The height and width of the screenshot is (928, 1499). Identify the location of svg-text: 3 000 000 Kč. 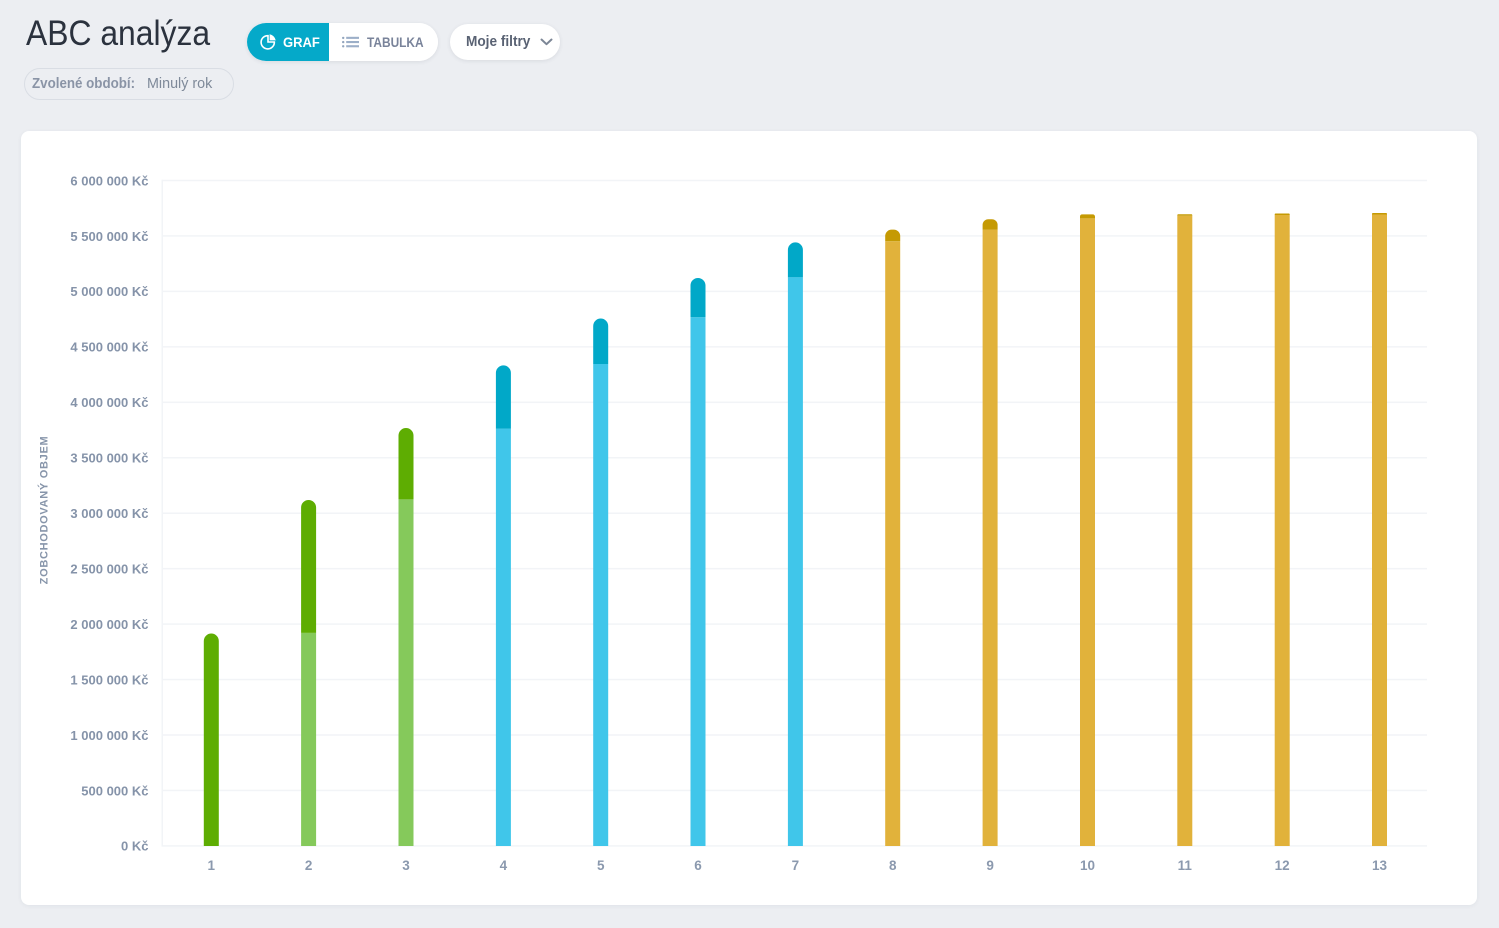
(109, 513).